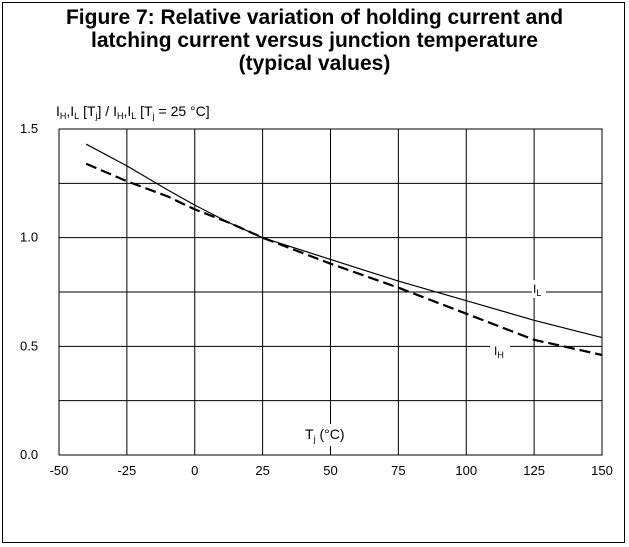 The width and height of the screenshot is (629, 547). What do you see at coordinates (466, 470) in the screenshot?
I see `x-tick-label-6: 100` at bounding box center [466, 470].